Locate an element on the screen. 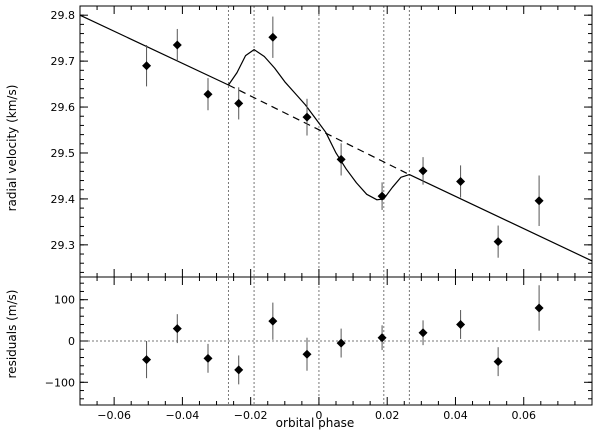  y-tick-label: 29.7 is located at coordinates (63, 61).